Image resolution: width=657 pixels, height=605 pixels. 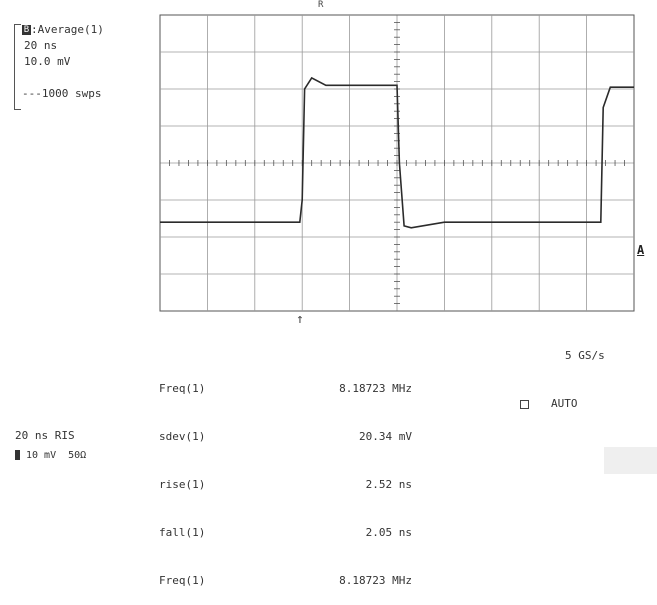 What do you see at coordinates (182, 484) in the screenshot?
I see `measurement-label: rise(1)` at bounding box center [182, 484].